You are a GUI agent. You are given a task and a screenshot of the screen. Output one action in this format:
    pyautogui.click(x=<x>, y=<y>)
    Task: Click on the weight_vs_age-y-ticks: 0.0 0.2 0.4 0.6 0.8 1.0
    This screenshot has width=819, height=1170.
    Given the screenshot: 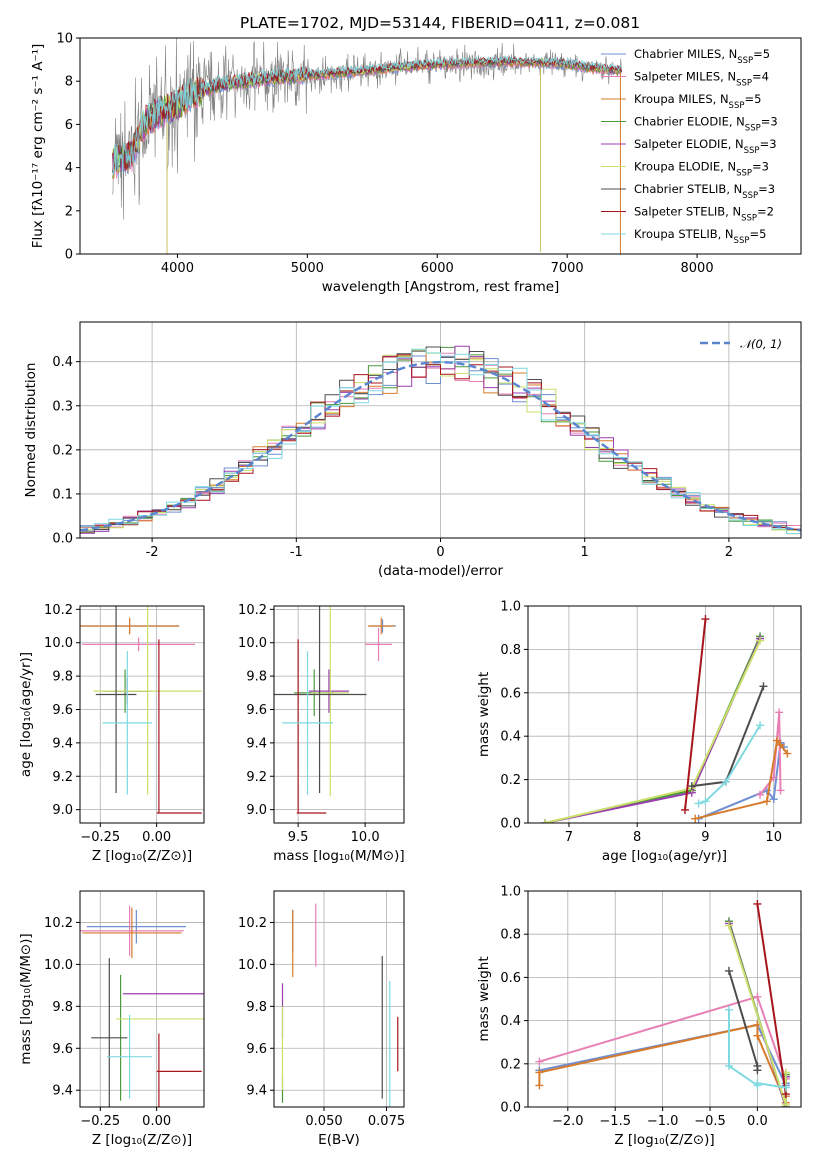 What is the action you would take?
    pyautogui.click(x=514, y=716)
    